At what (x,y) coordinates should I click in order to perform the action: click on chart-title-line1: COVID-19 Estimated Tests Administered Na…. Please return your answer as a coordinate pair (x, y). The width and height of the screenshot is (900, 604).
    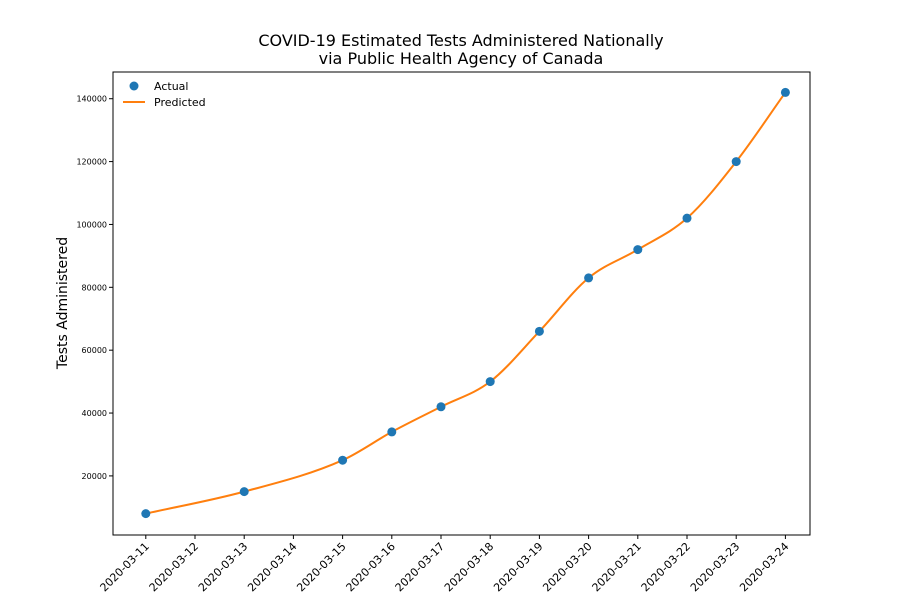
    Looking at the image, I should click on (460, 40).